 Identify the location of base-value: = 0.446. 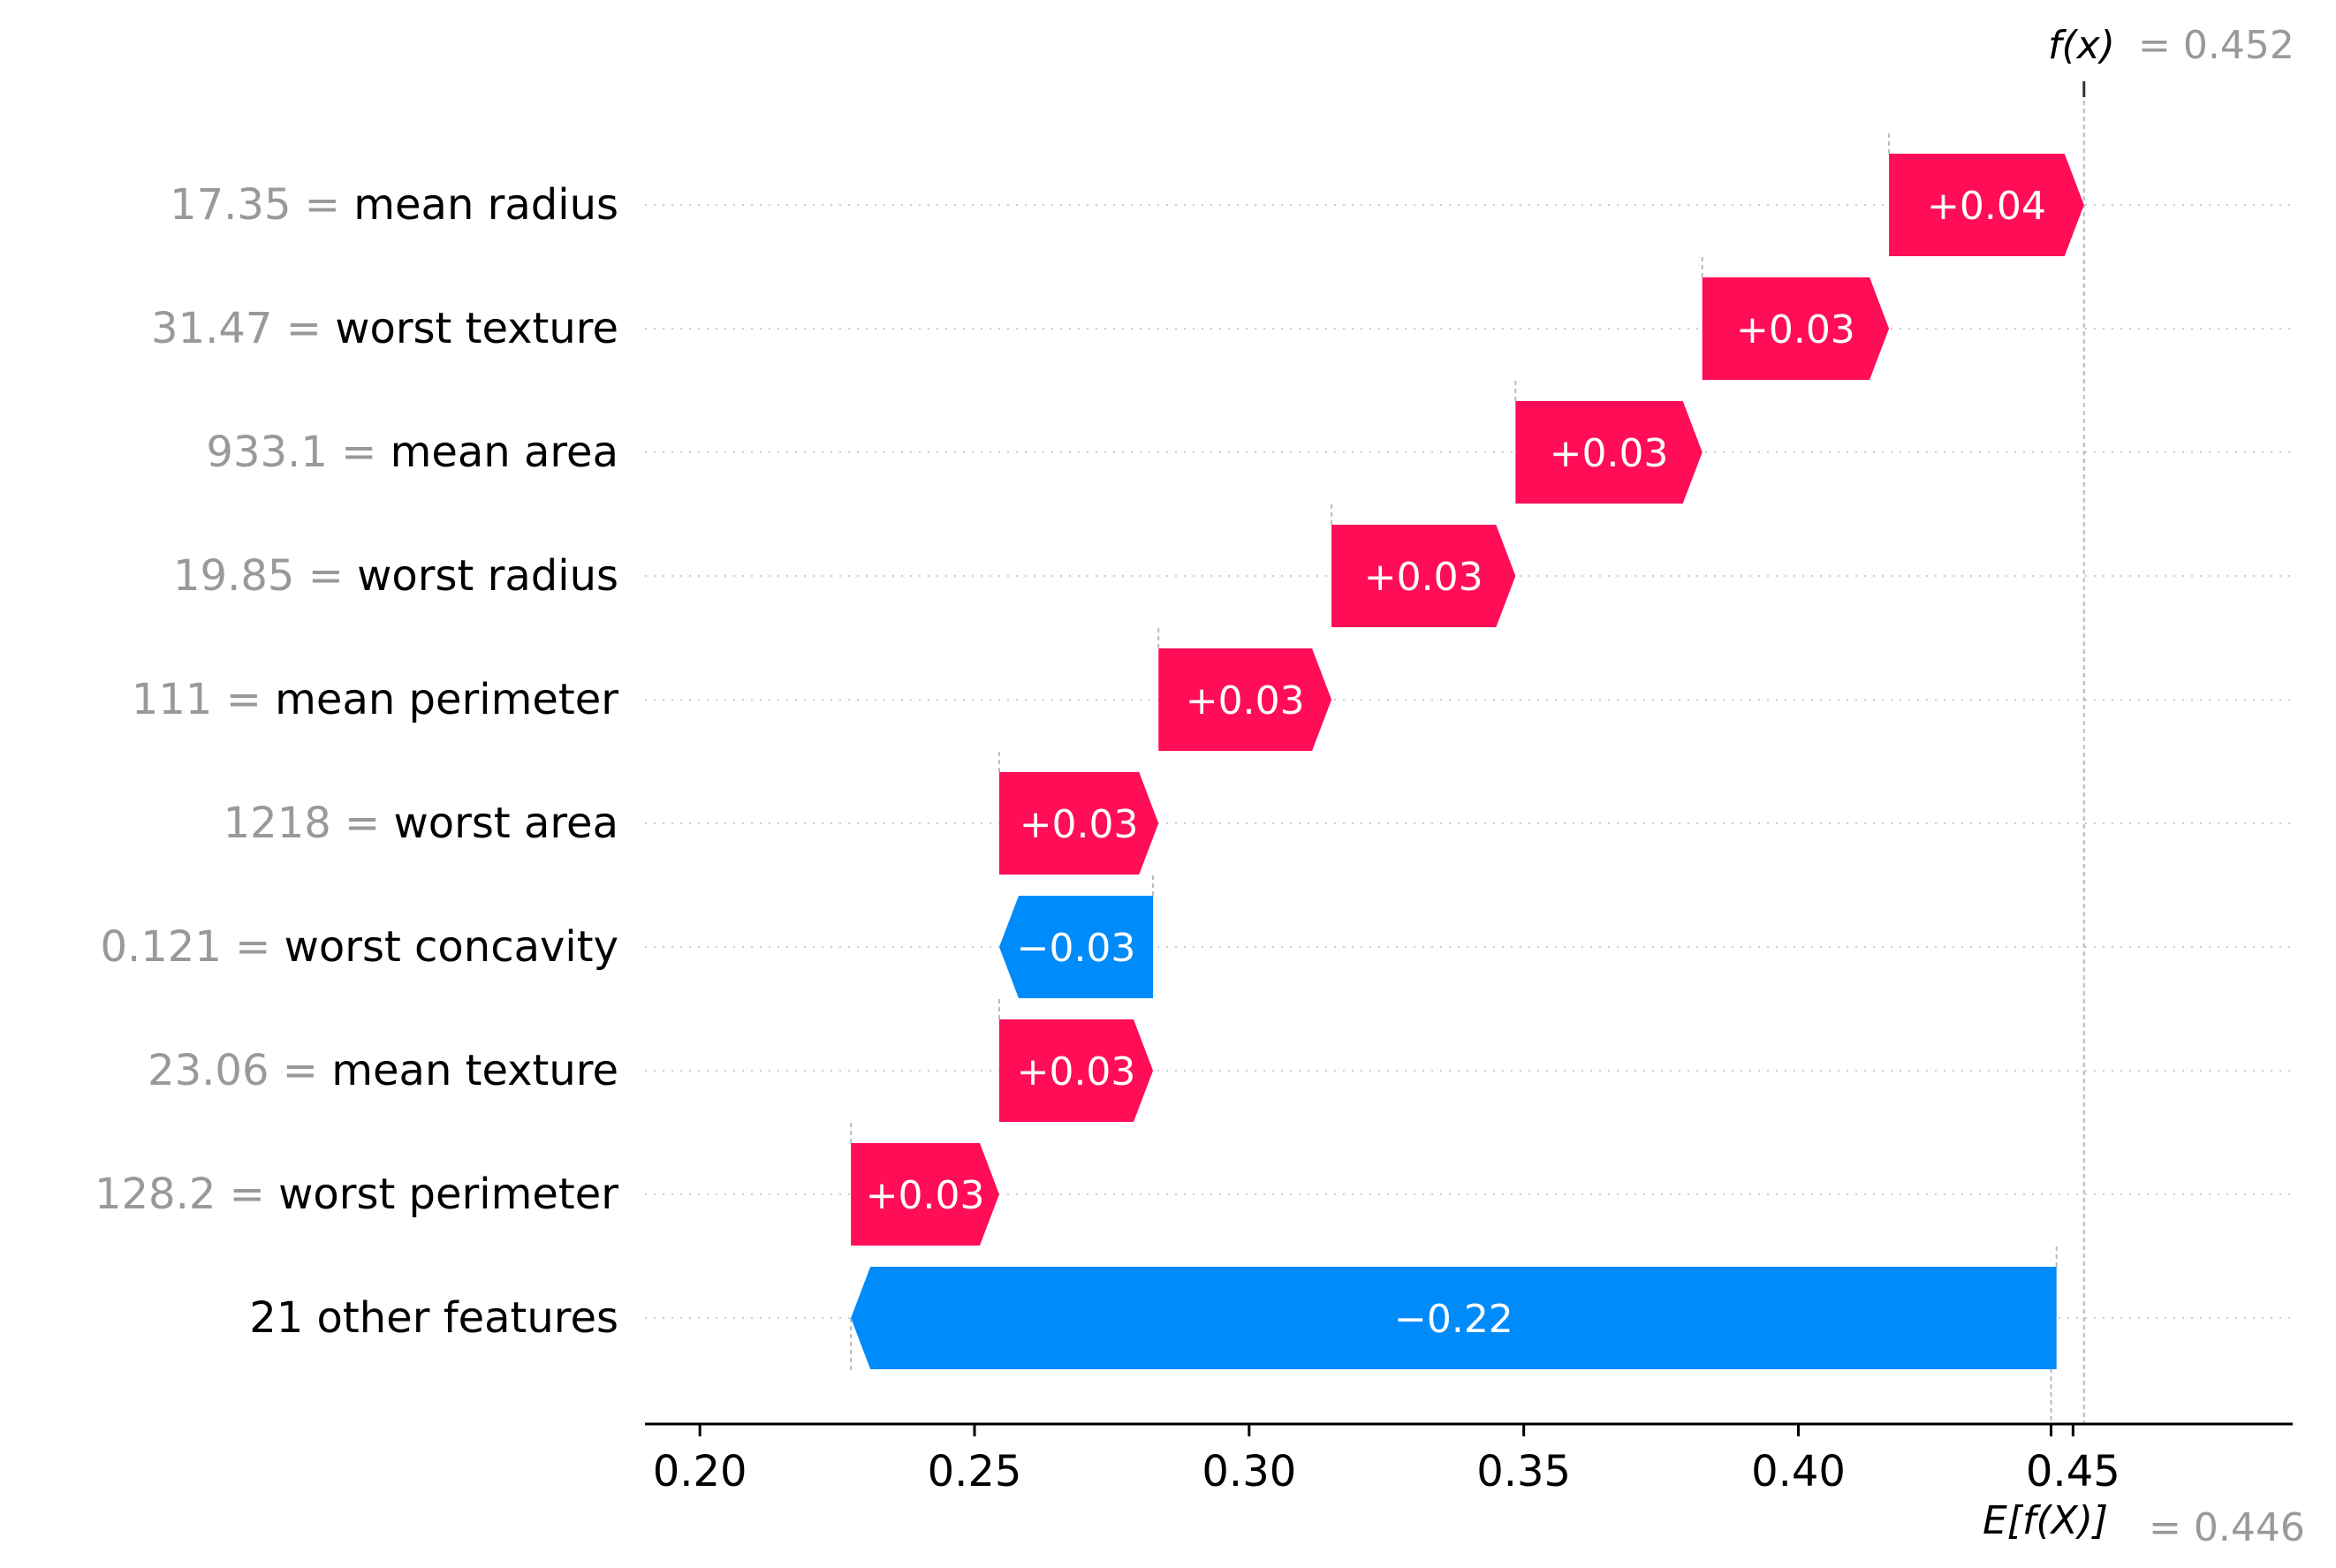
(2227, 1527).